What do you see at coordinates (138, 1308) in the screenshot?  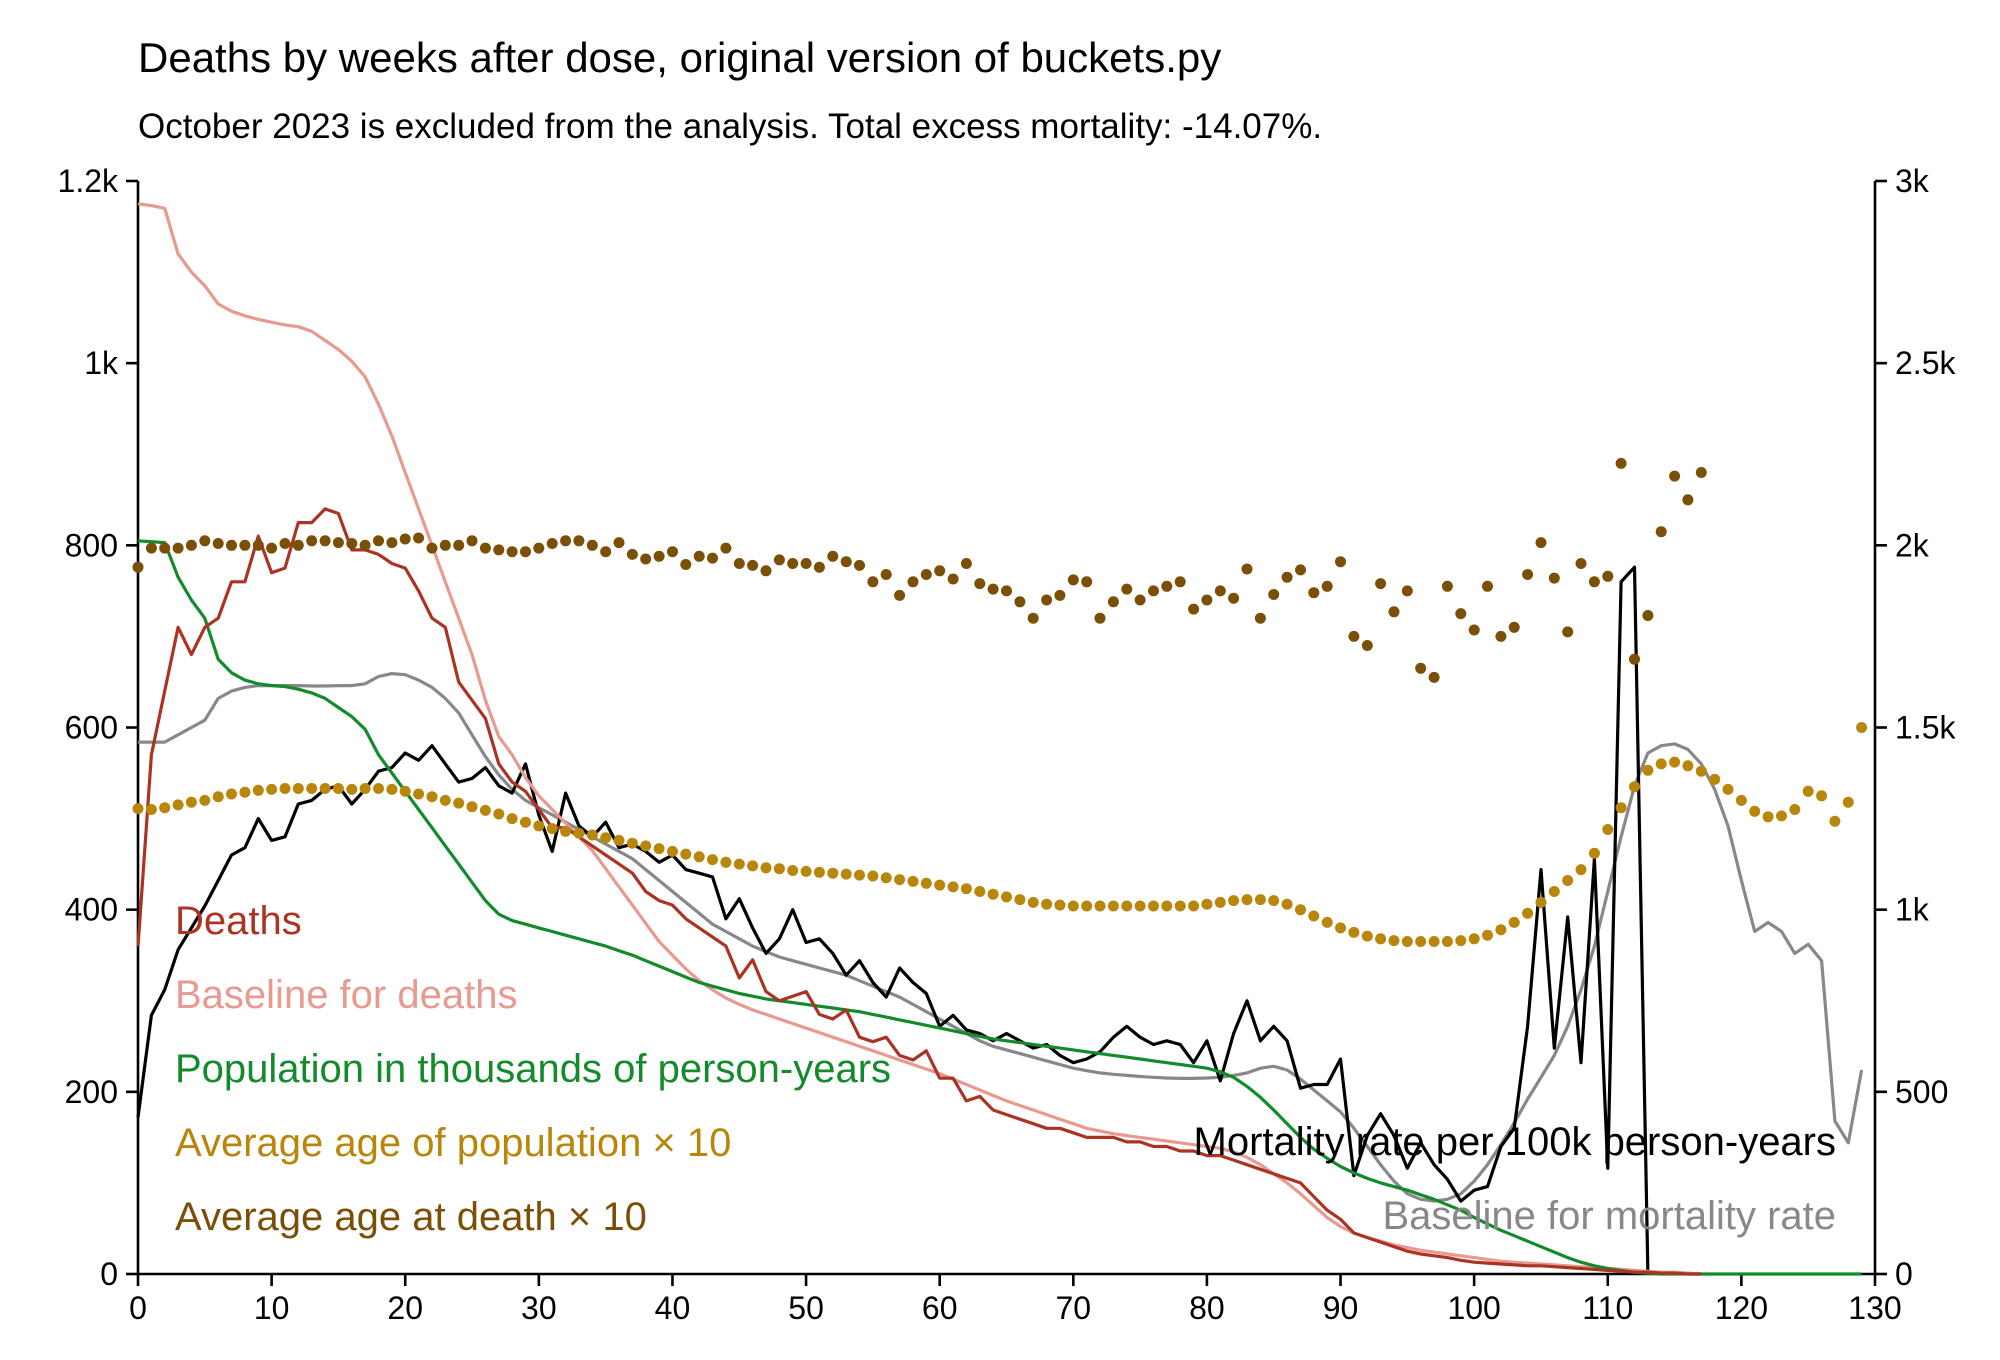 I see `x-tick-label: 0` at bounding box center [138, 1308].